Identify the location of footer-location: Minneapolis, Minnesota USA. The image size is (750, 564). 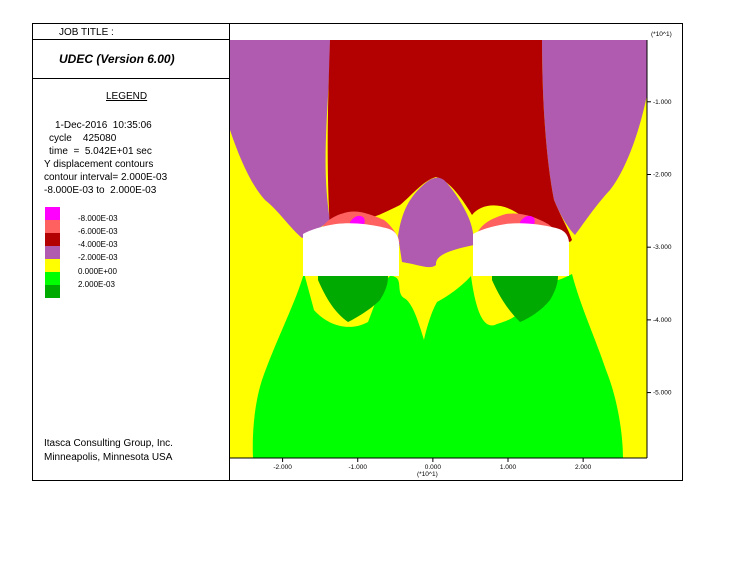
(108, 457).